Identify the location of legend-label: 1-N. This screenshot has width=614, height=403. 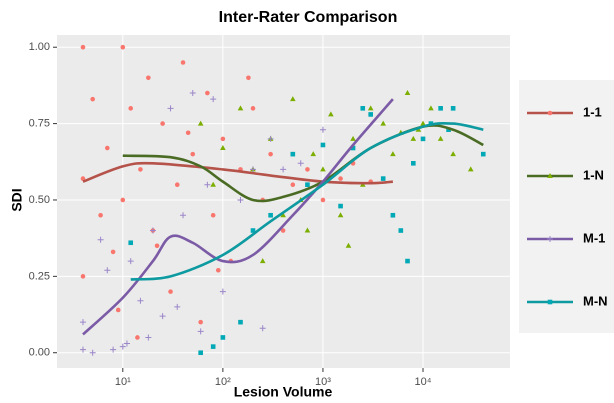
(593, 174).